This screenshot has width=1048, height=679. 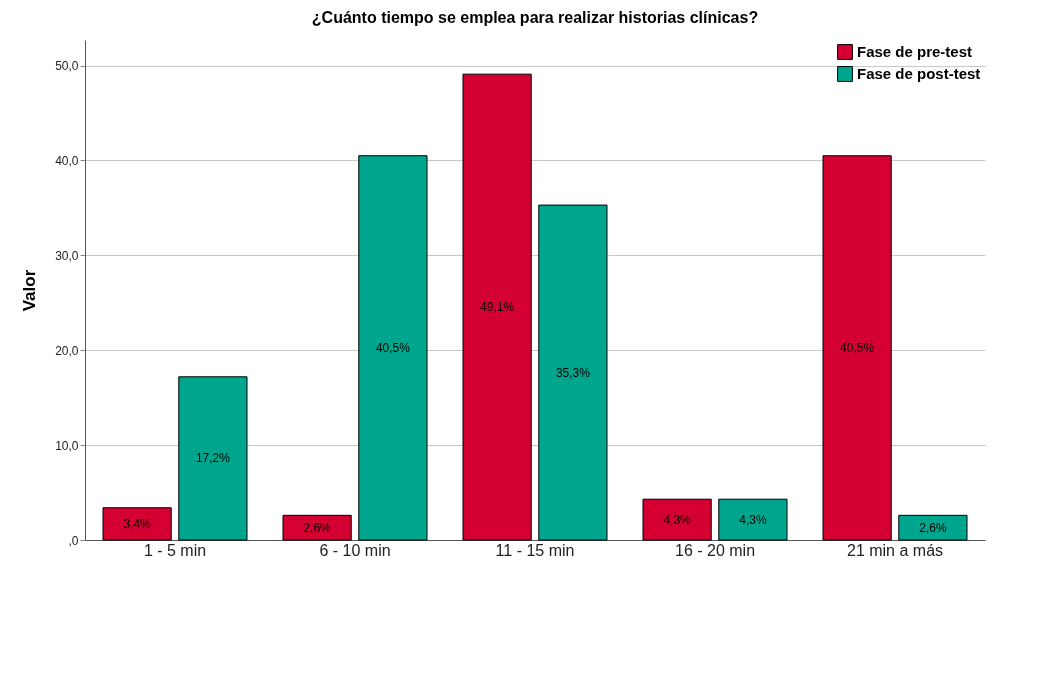 I want to click on y-tick-label: 10,0, so click(x=67, y=445).